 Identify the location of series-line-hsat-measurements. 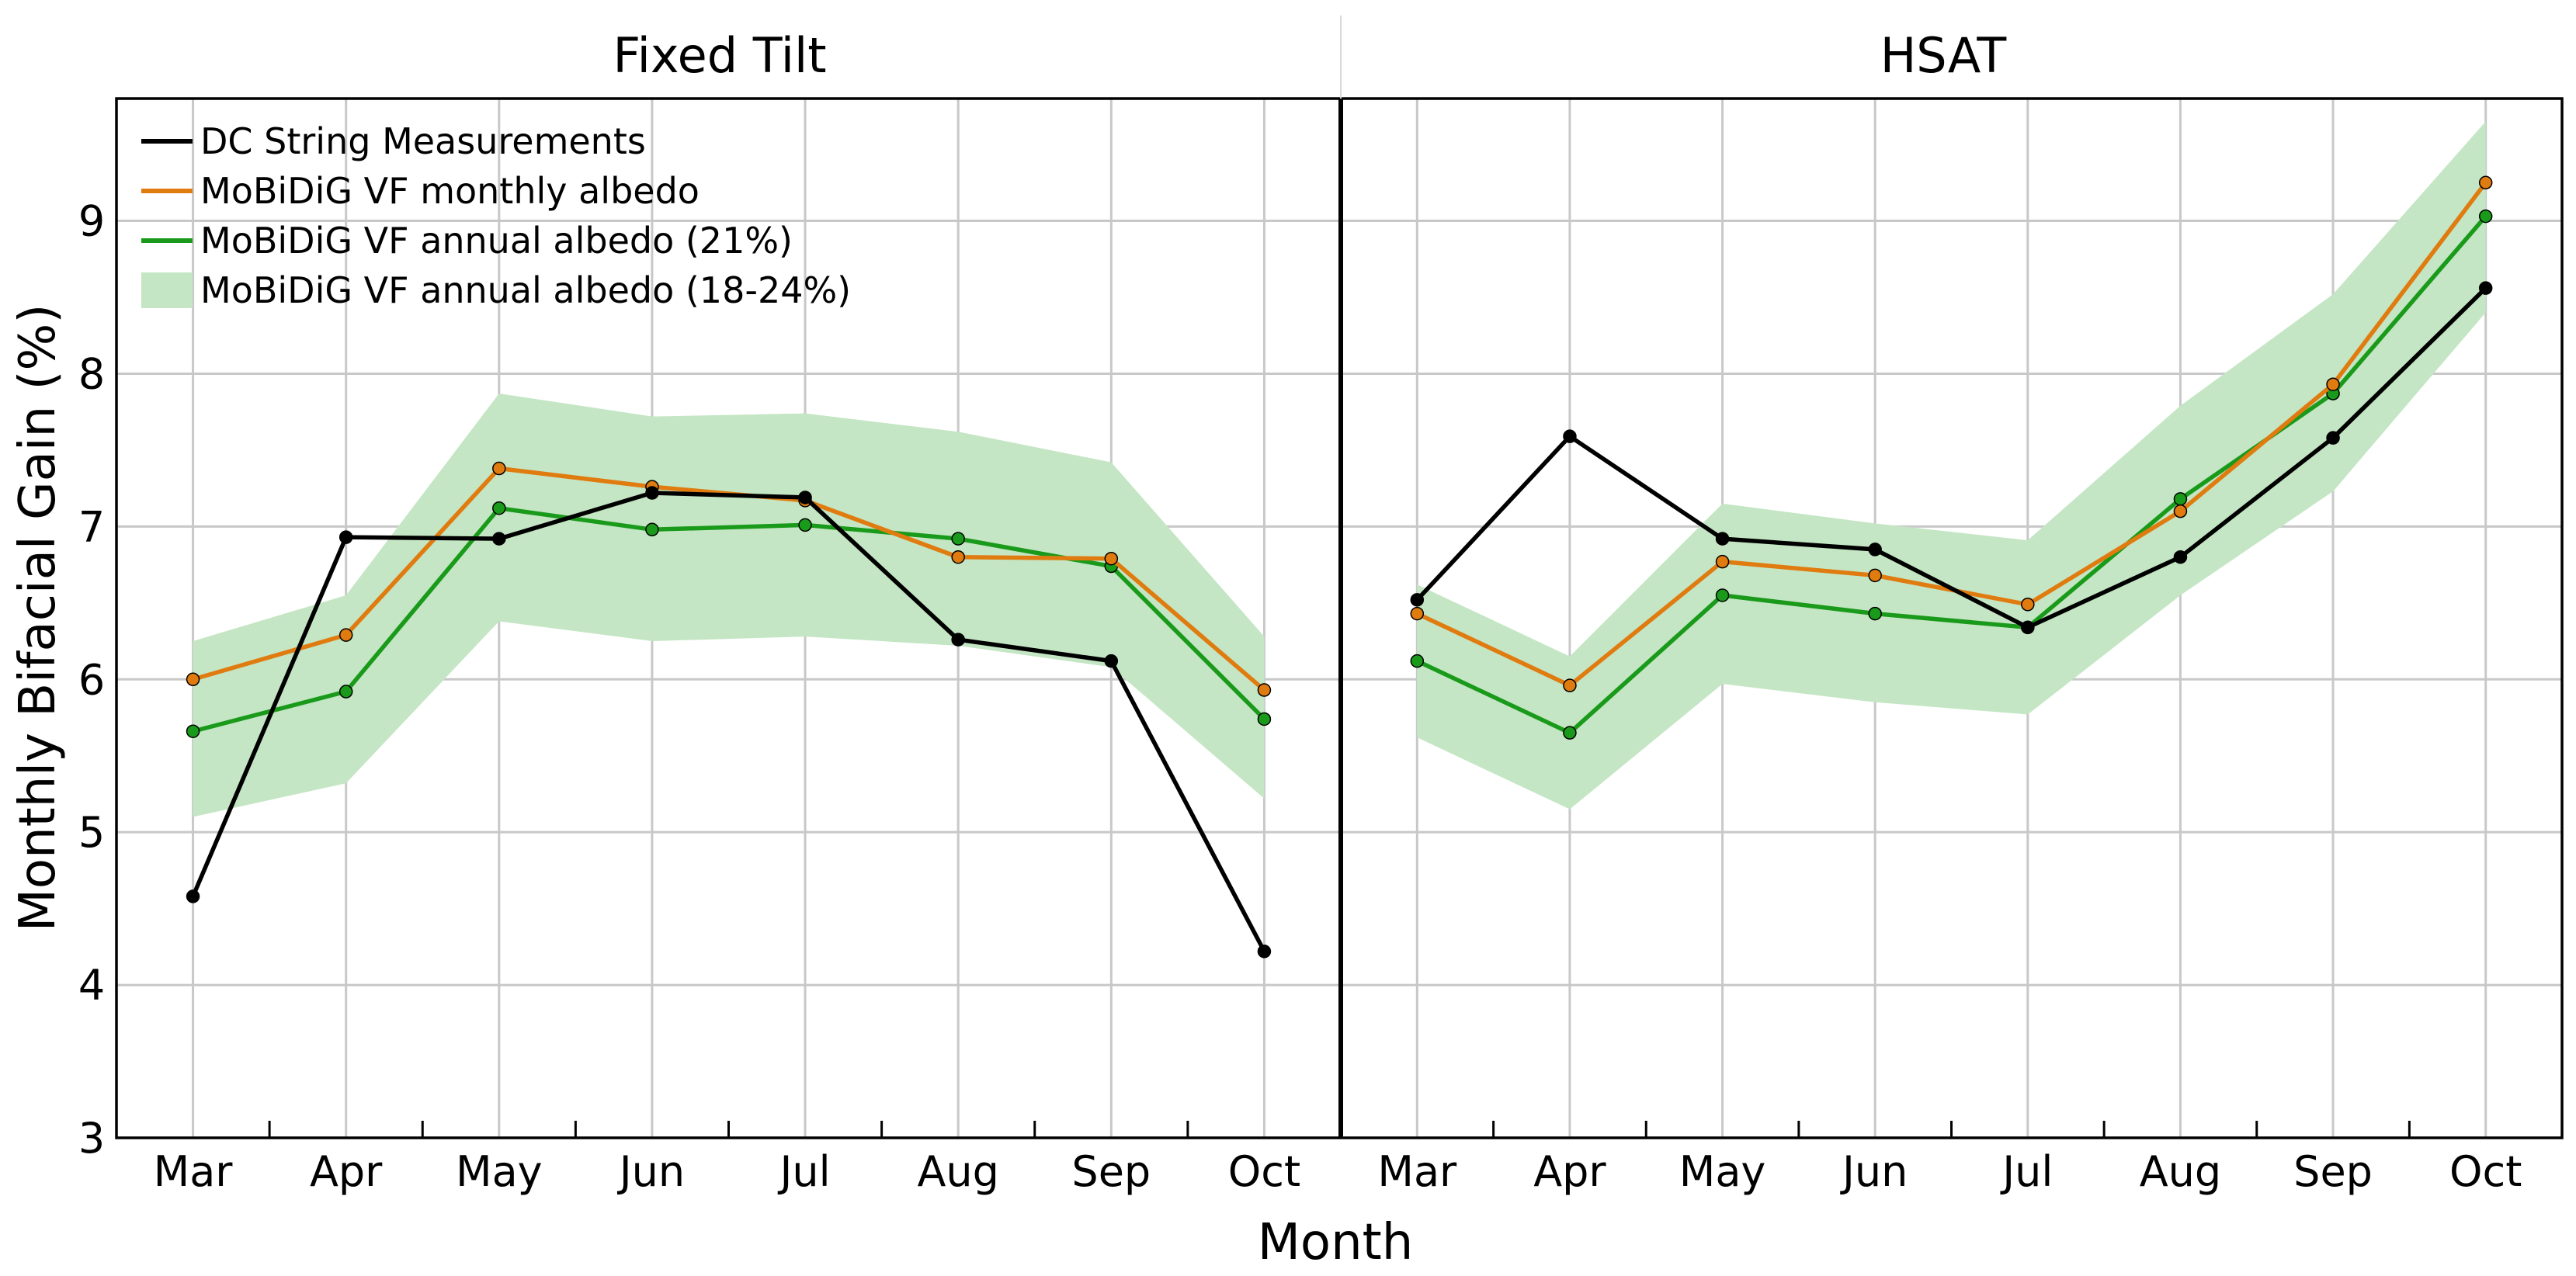
(1951, 458).